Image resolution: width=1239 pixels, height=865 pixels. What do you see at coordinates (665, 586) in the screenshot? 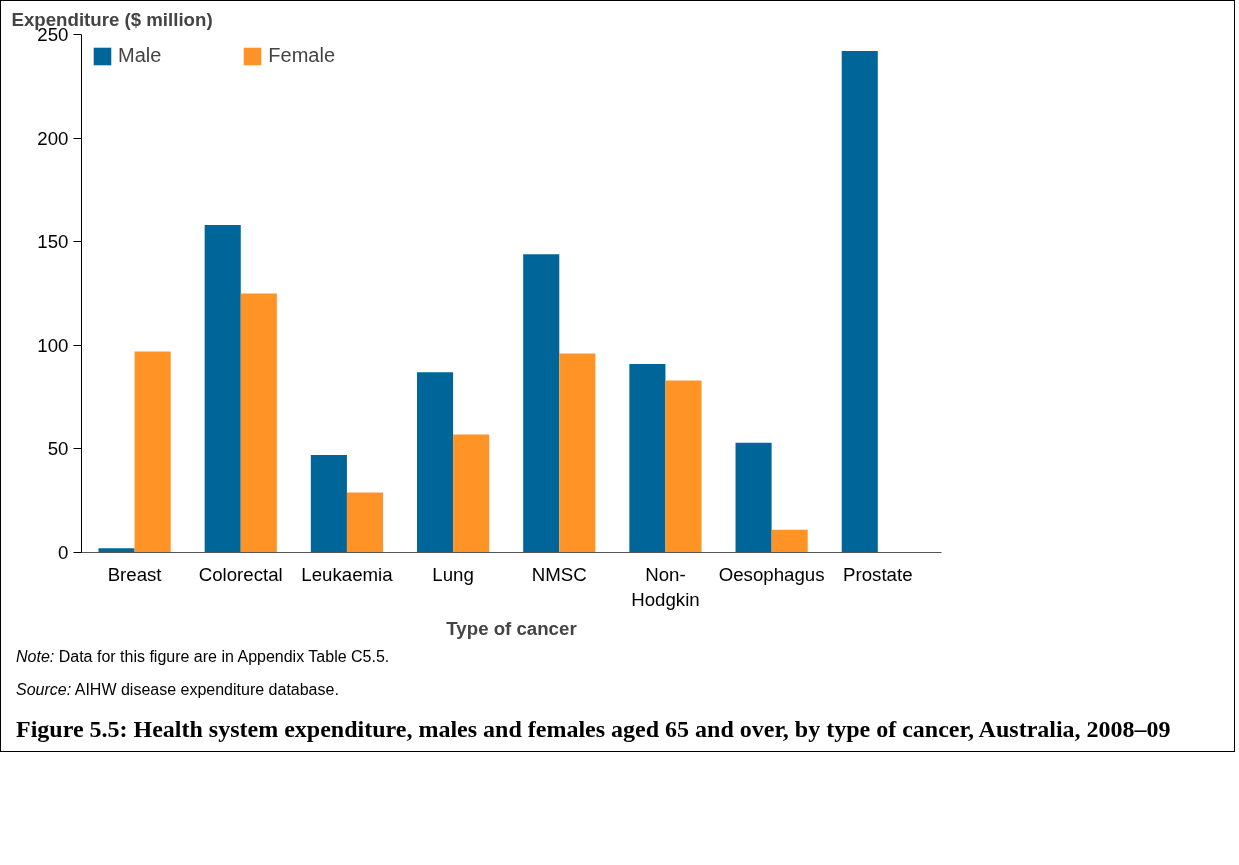
I see `x-tick-label: Non- Hodgkin` at bounding box center [665, 586].